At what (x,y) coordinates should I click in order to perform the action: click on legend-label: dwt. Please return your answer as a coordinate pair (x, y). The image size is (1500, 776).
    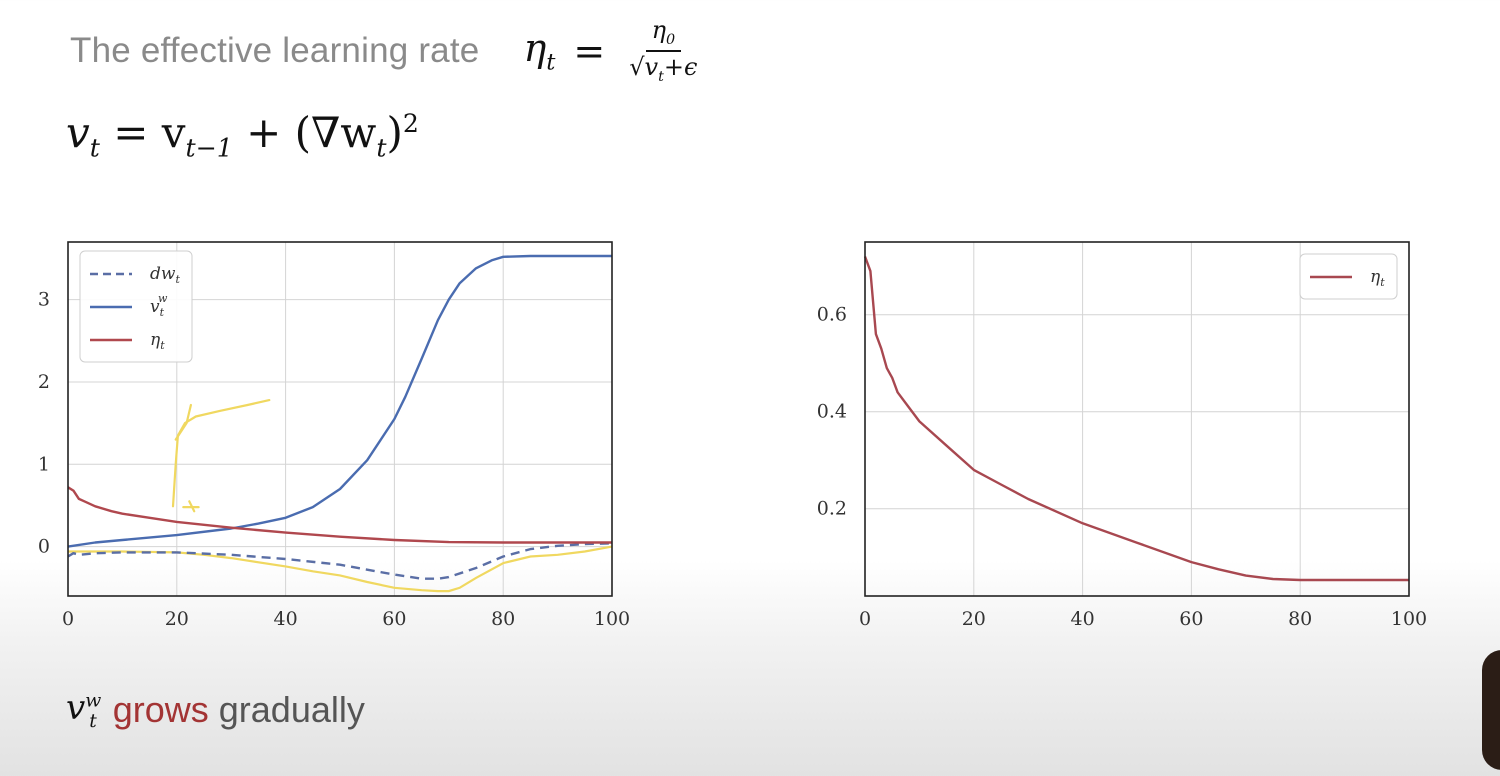
    Looking at the image, I should click on (165, 275).